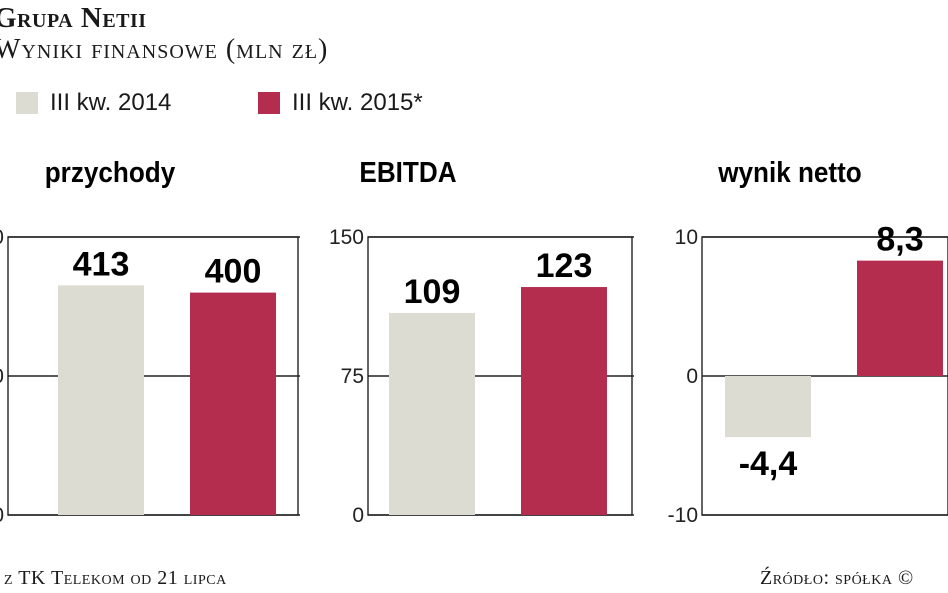 The height and width of the screenshot is (593, 948). What do you see at coordinates (27, 103) in the screenshot?
I see `legend-swatch-2014` at bounding box center [27, 103].